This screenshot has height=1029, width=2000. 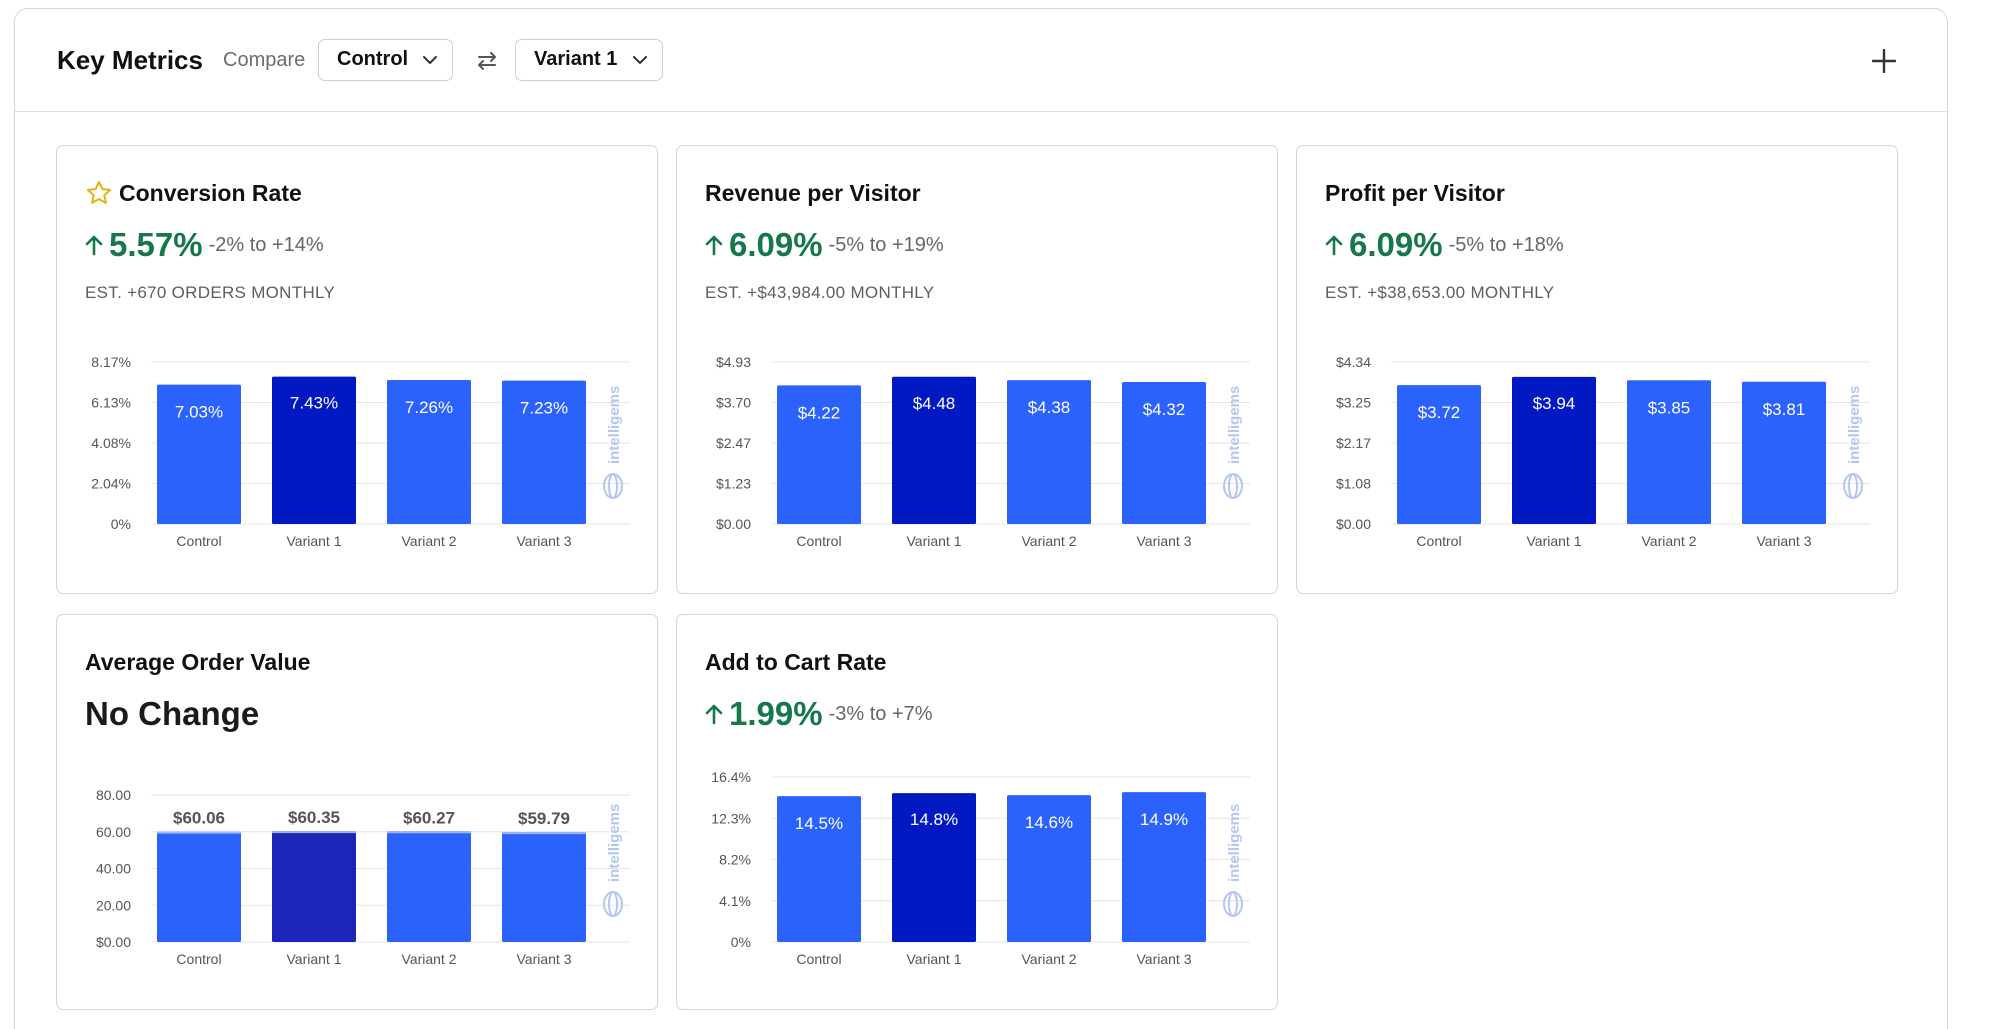 I want to click on data-label: $59.79, so click(x=544, y=818).